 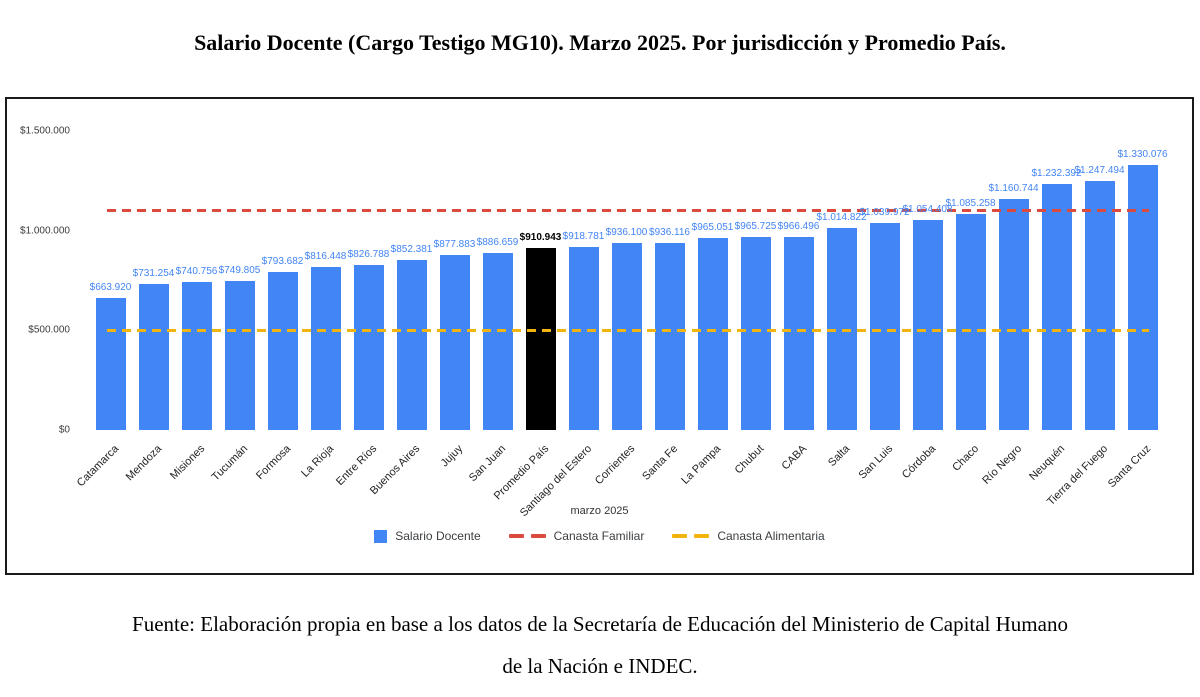 What do you see at coordinates (239, 355) in the screenshot?
I see `bar-tucuman` at bounding box center [239, 355].